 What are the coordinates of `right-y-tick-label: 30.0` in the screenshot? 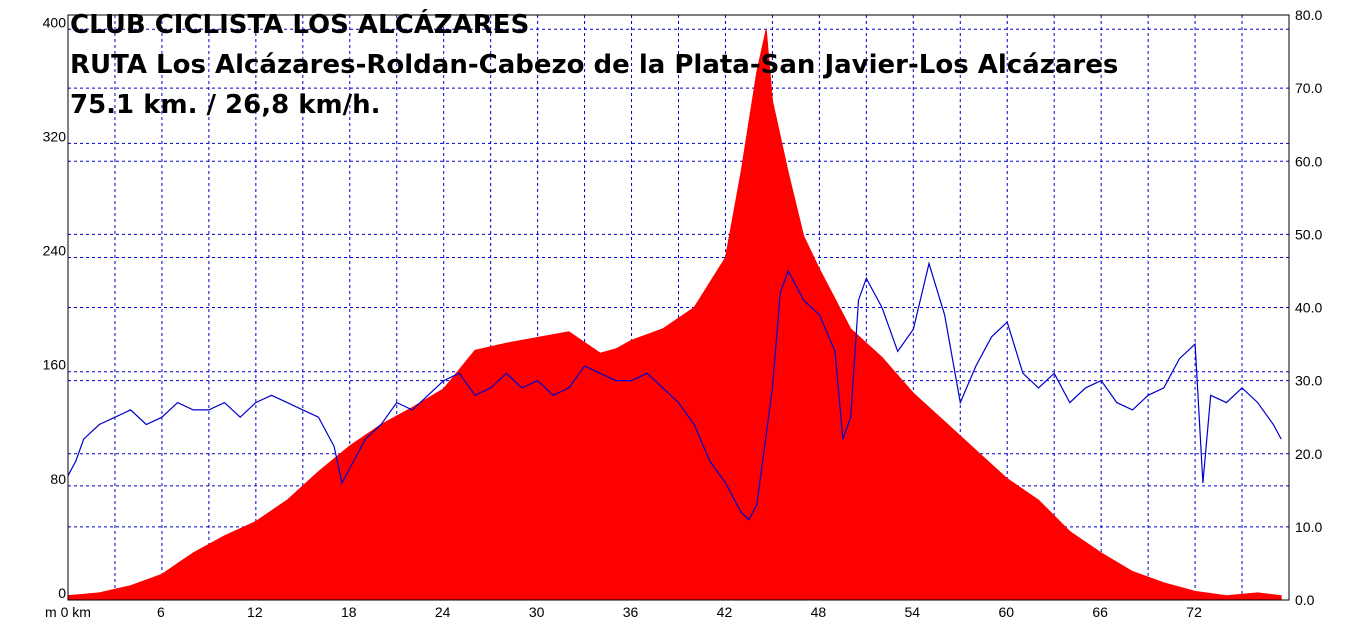 It's located at (1308, 381).